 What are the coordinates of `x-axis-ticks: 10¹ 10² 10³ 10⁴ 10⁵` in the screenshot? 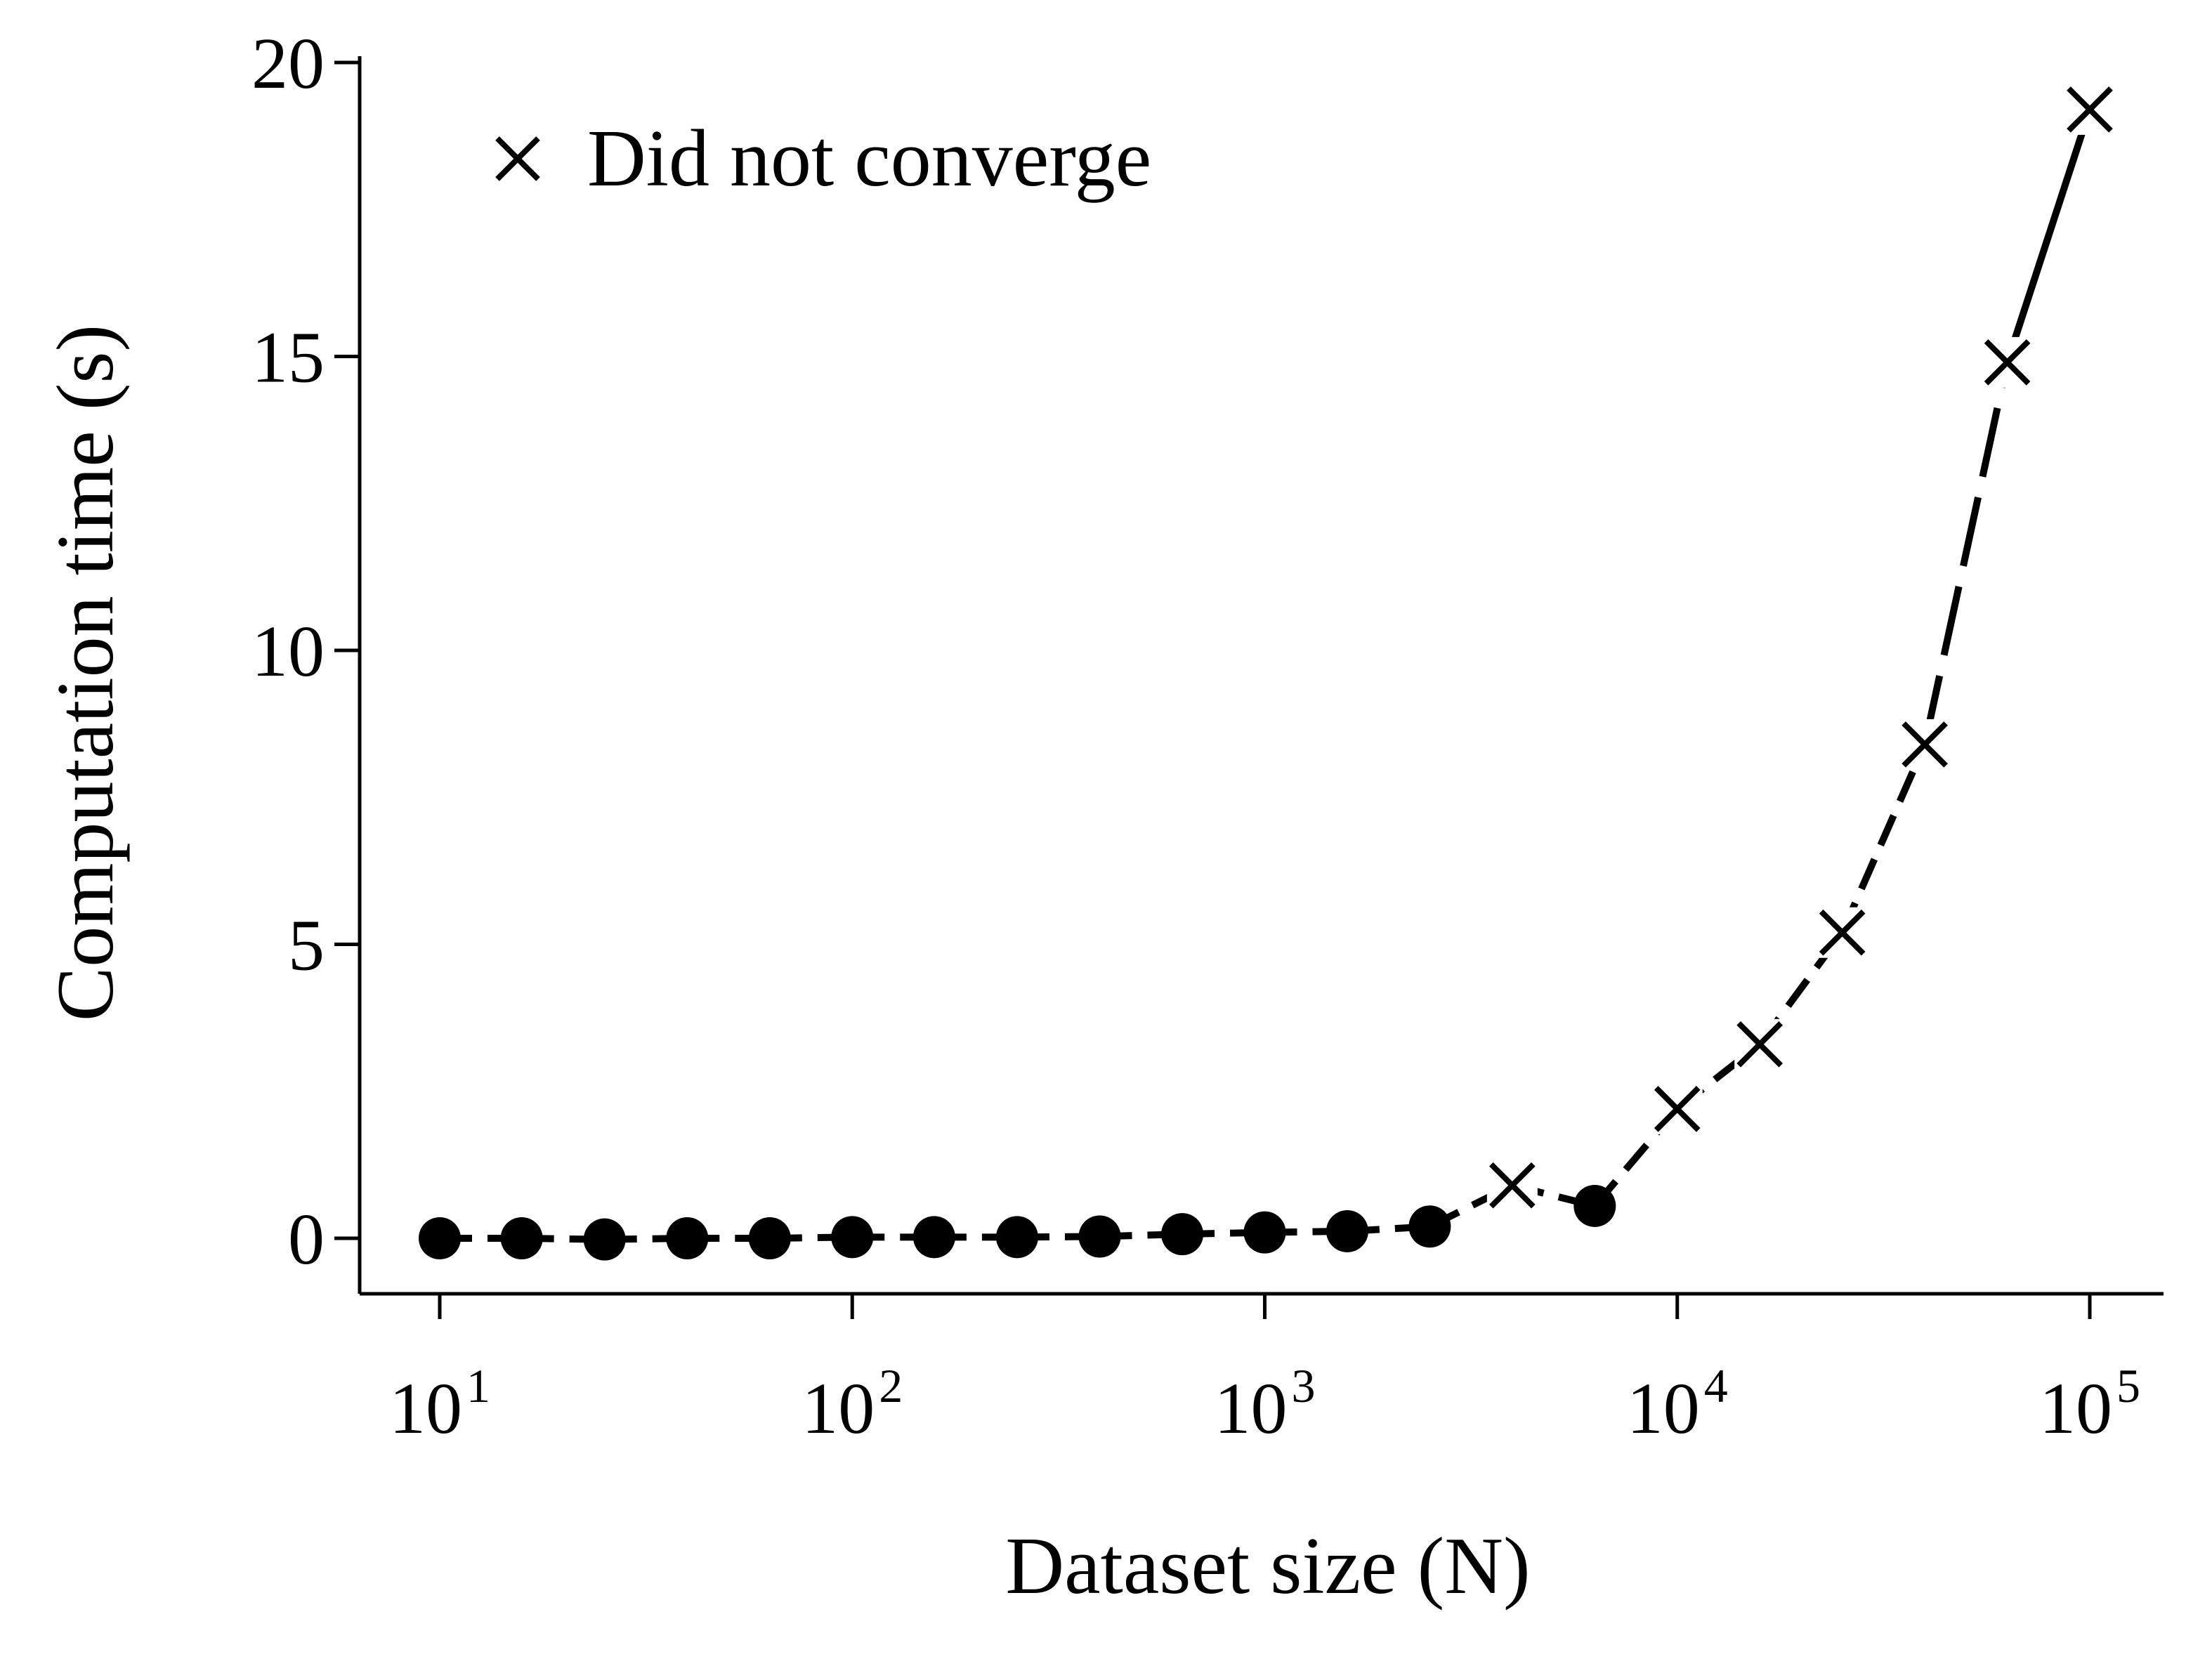 It's located at (1264, 1371).